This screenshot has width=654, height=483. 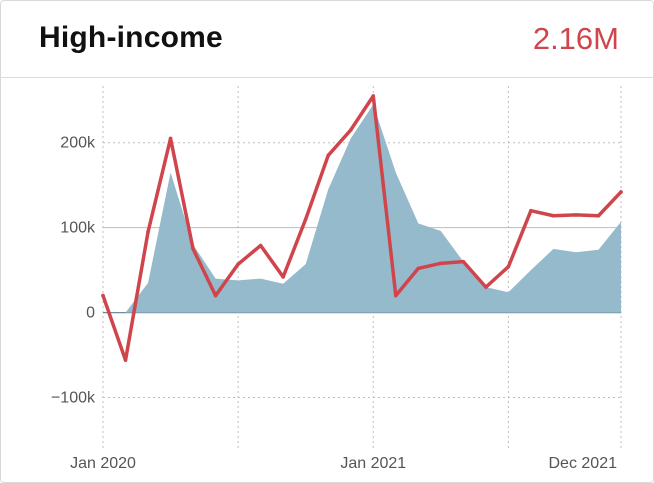 I want to click on y-tick-label: 100k, so click(x=78, y=228).